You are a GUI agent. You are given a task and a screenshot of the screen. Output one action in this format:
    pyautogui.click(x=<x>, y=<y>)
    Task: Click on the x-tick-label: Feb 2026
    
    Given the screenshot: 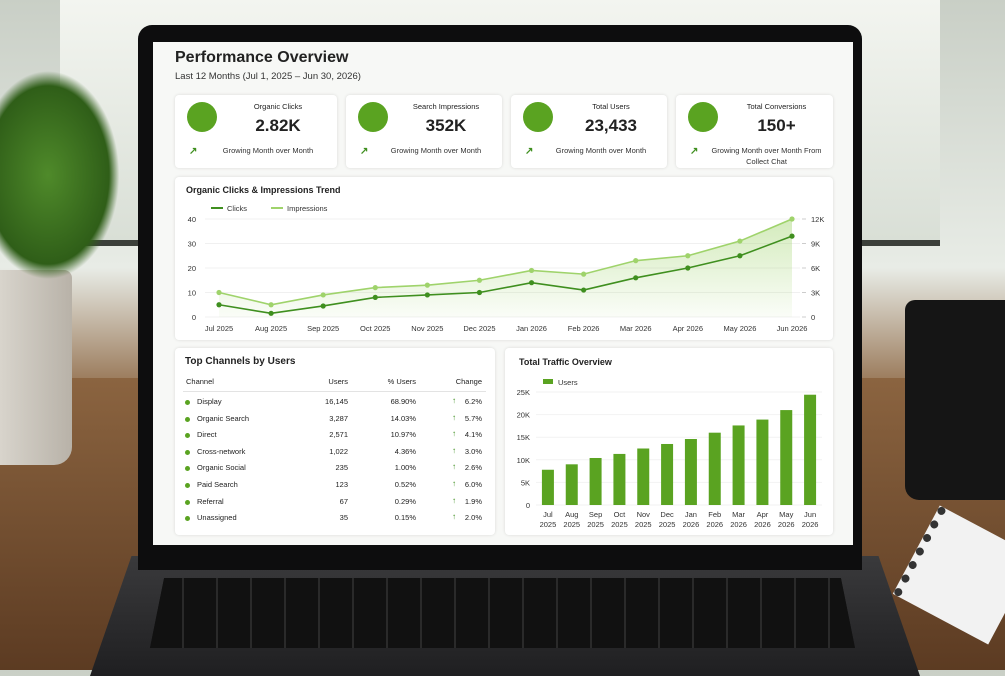 What is the action you would take?
    pyautogui.click(x=715, y=519)
    